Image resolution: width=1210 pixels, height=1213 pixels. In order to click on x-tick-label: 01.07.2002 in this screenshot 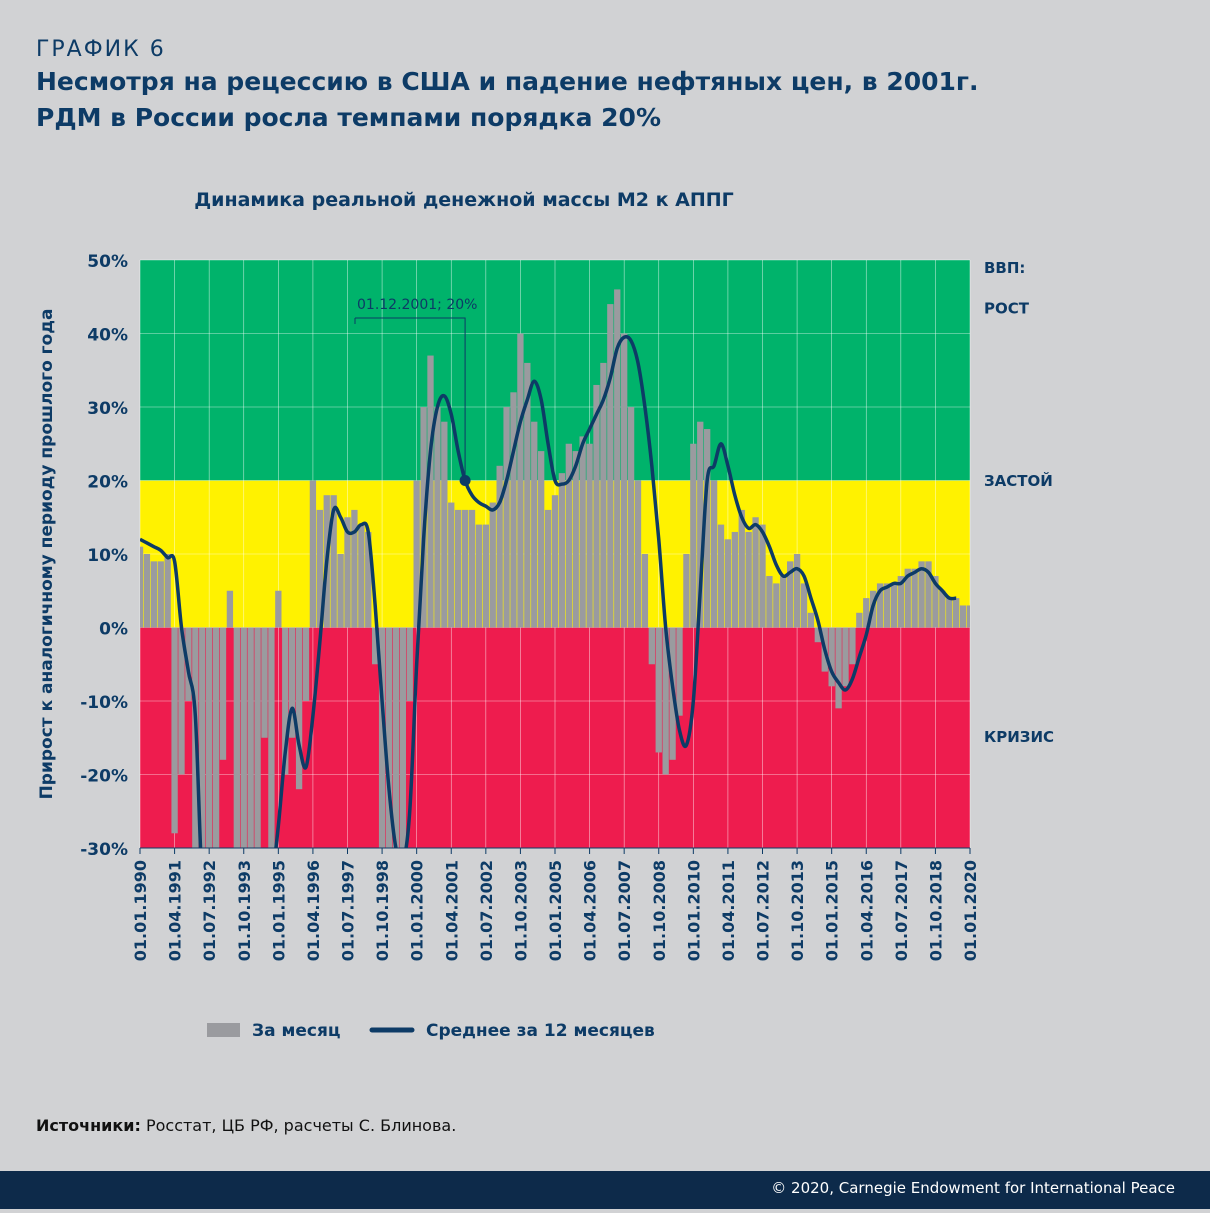, I will do `click(486, 910)`.